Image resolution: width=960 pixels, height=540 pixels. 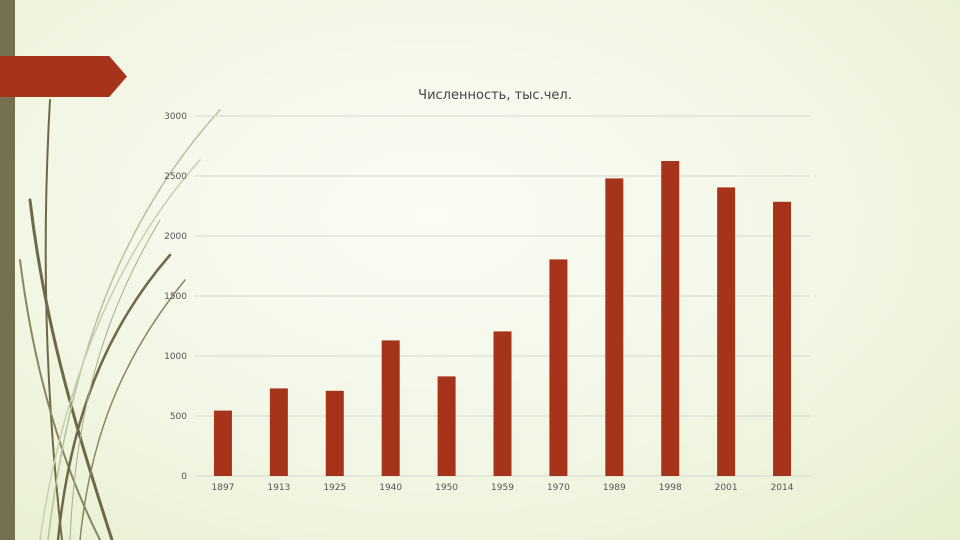 I want to click on y-tick-label: 1000, so click(x=175, y=357).